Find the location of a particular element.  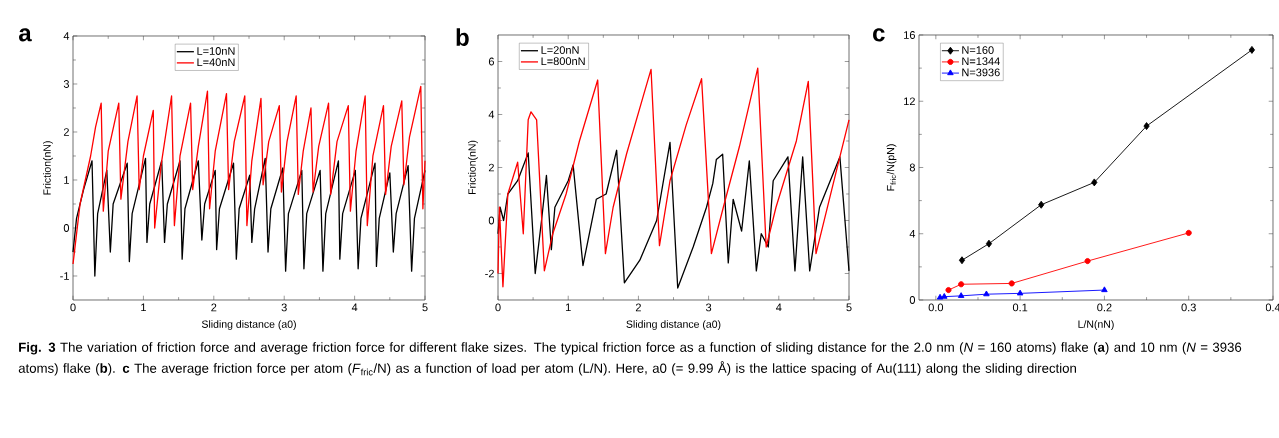

y-tick-label: 6 is located at coordinates (491, 61).